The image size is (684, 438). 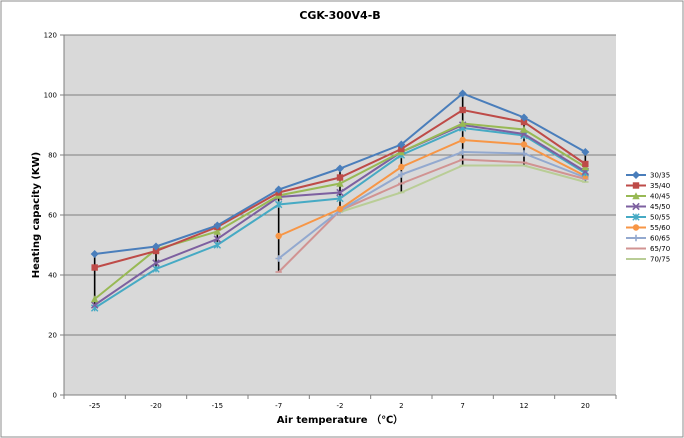 I want to click on x-tick-label--20: -20, so click(x=155, y=406).